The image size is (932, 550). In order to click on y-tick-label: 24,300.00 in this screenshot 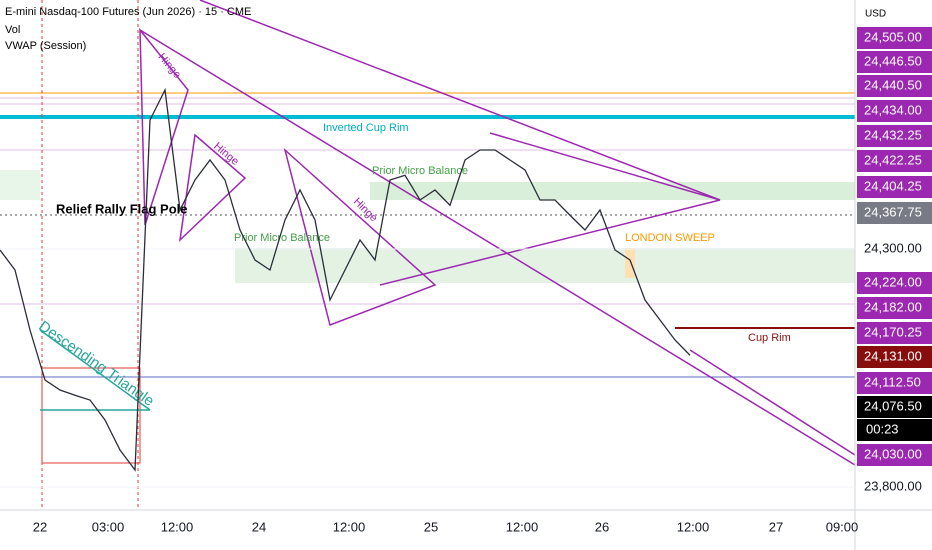, I will do `click(893, 247)`.